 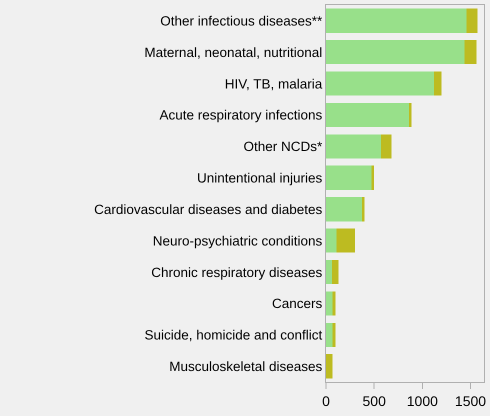 I want to click on y-tick-label: Musculoskeletal diseases, so click(x=246, y=366).